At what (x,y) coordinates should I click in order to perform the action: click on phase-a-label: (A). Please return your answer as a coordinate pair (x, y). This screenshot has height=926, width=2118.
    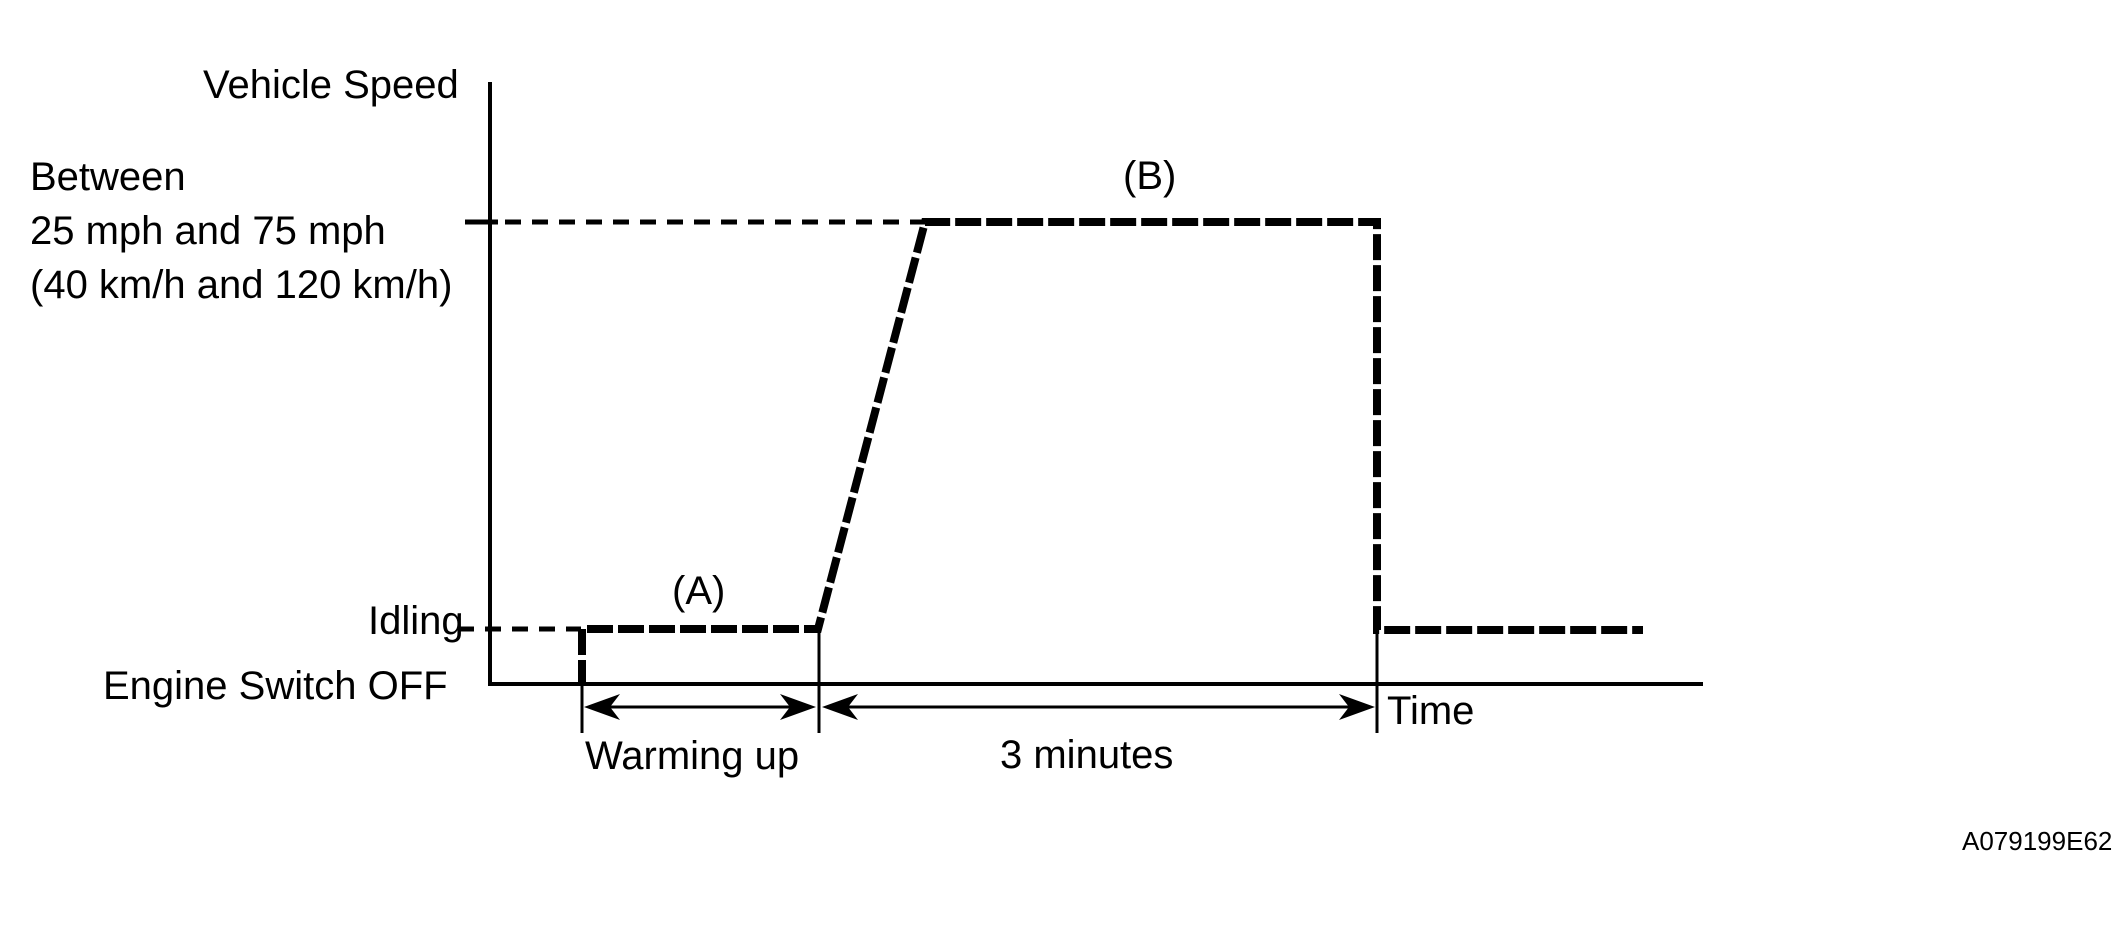
    Looking at the image, I should click on (699, 591).